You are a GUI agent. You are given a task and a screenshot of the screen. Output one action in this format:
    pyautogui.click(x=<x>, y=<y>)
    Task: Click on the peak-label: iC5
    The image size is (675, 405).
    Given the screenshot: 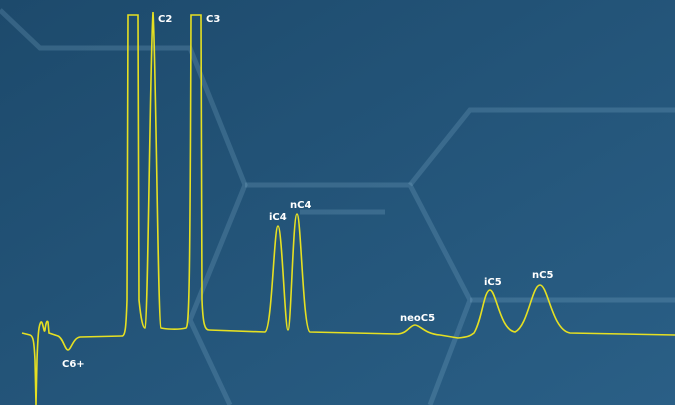 What is the action you would take?
    pyautogui.click(x=493, y=282)
    